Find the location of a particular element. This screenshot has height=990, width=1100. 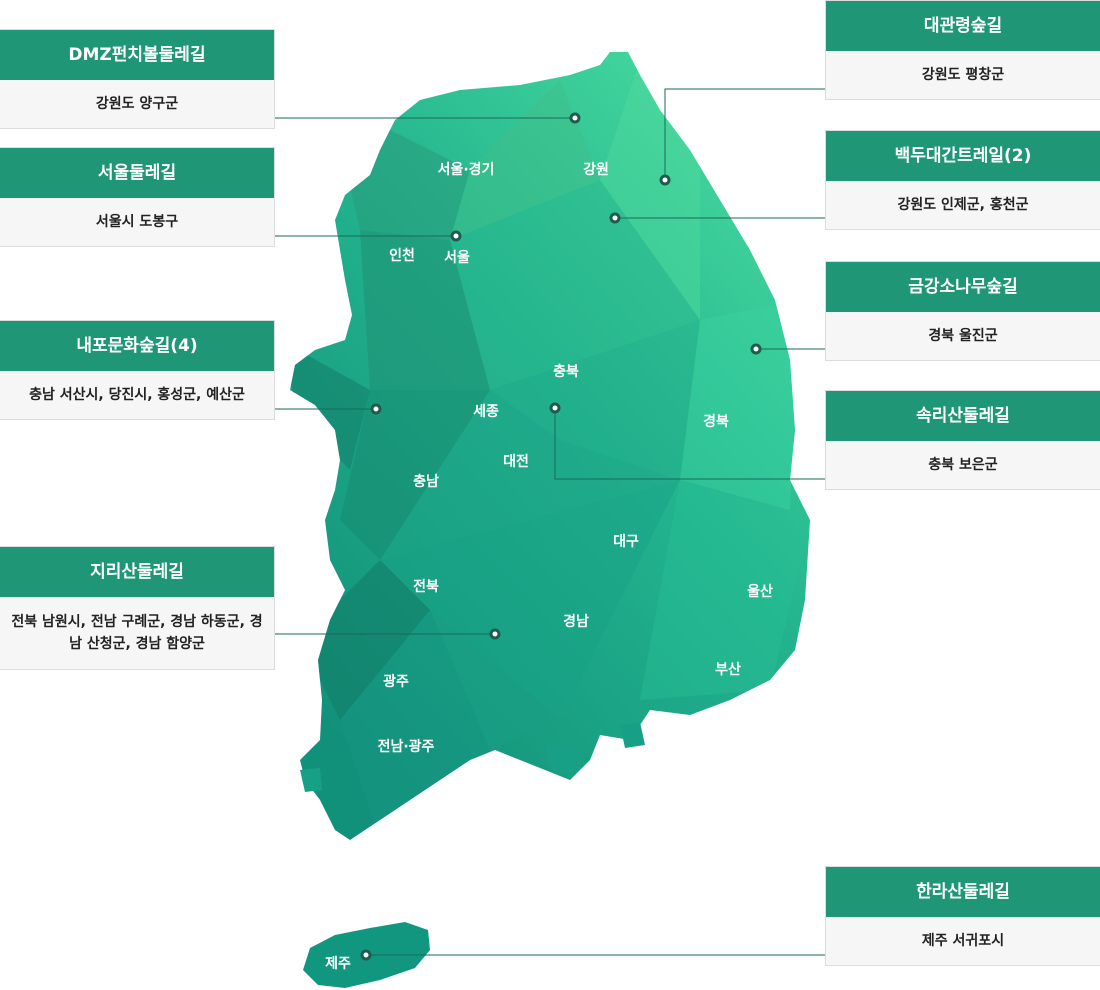

region-seoul-gyeonggi: 서울·경기 is located at coordinates (466, 169).